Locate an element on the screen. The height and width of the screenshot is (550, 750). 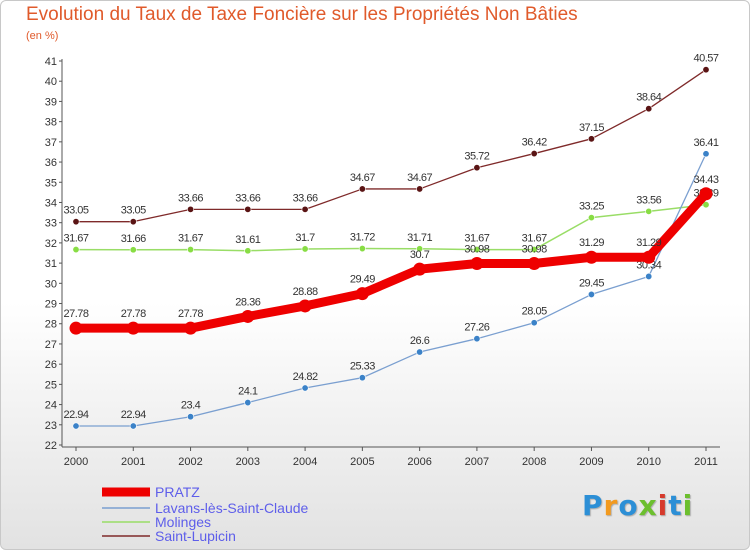
x-tick-label: 2004 is located at coordinates (305, 462).